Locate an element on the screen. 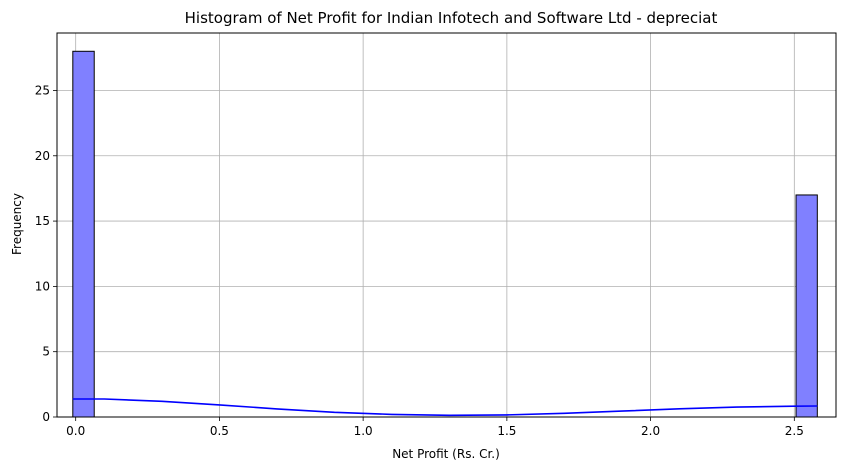  y-tick-label-1: 5 is located at coordinates (46, 352).